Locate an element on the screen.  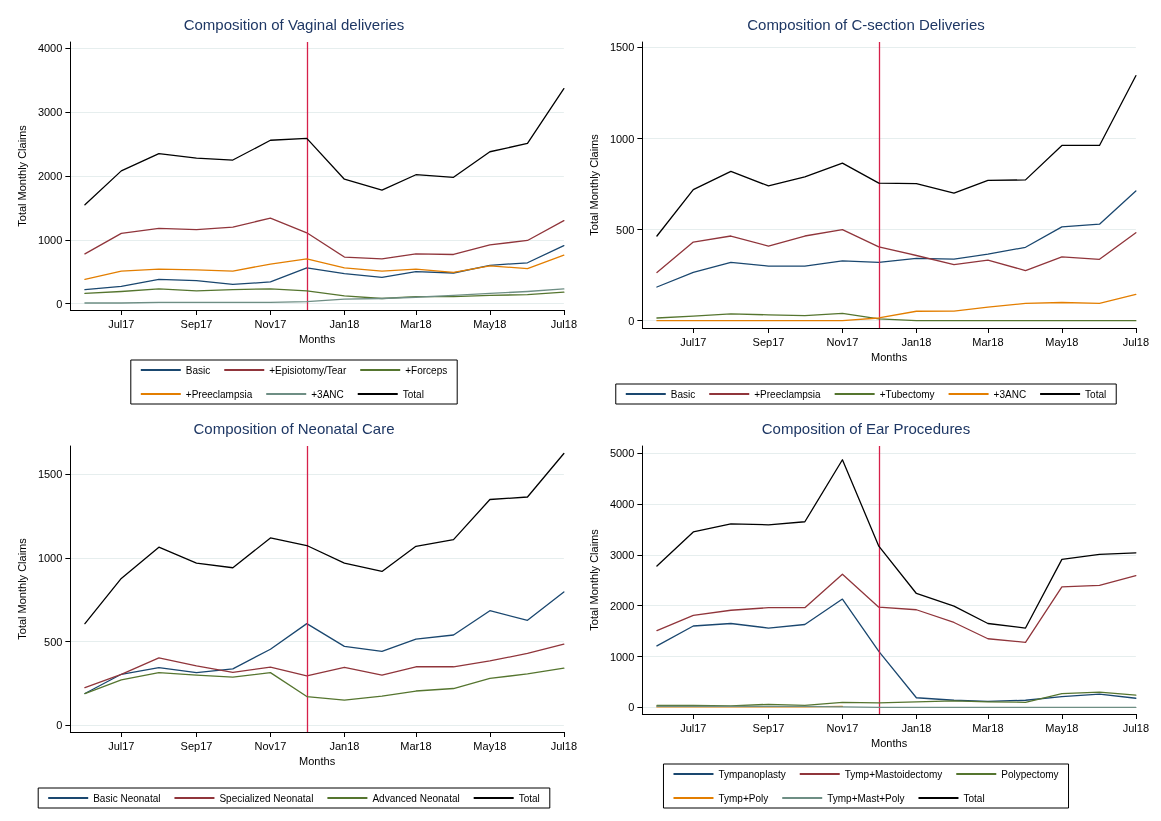
chart-title: Composition of Neonatal Care is located at coordinates (294, 428).